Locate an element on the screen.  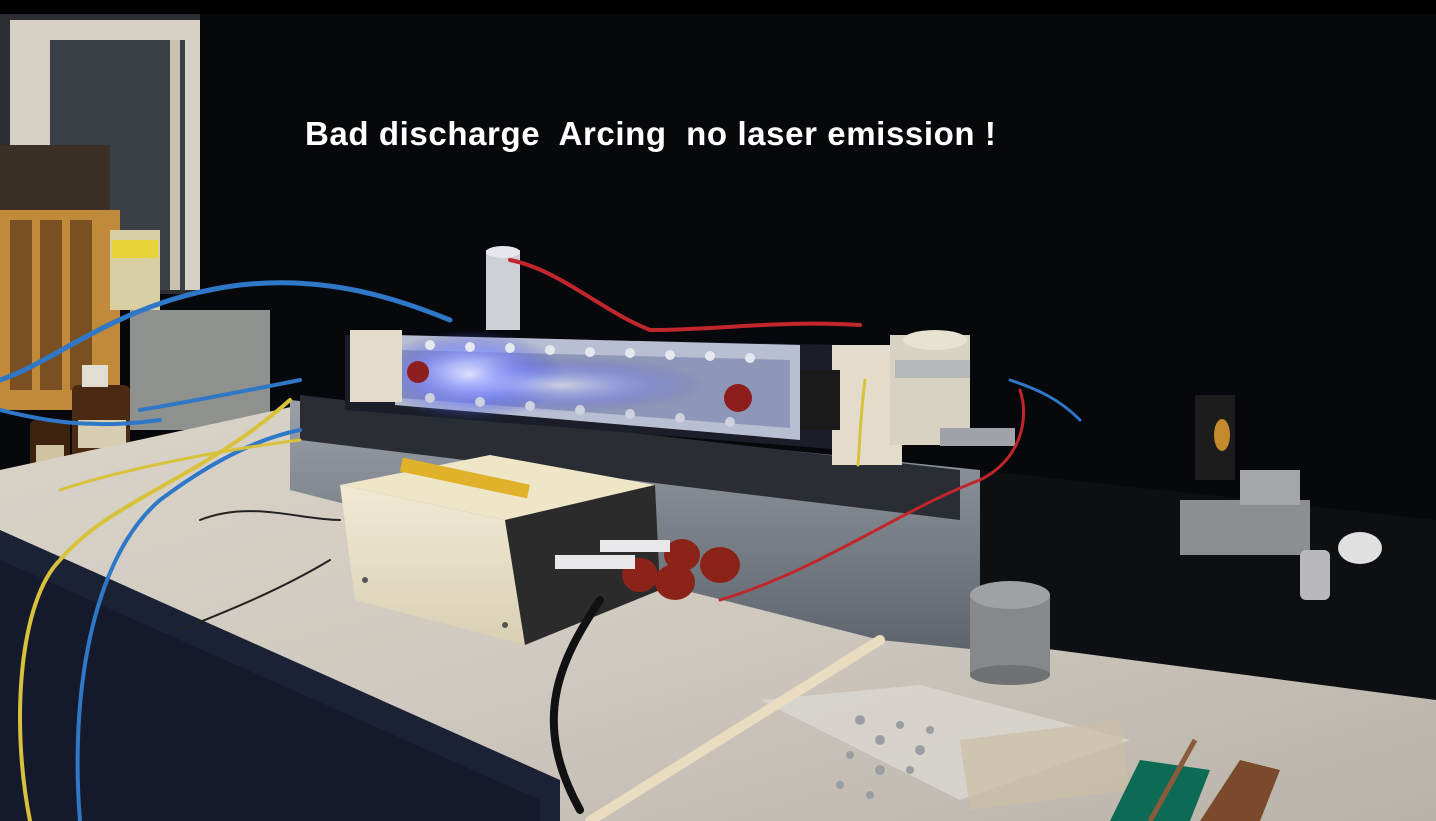
caption-overlay: Bad discharge Arcing no laser emission ! is located at coordinates (651, 133).